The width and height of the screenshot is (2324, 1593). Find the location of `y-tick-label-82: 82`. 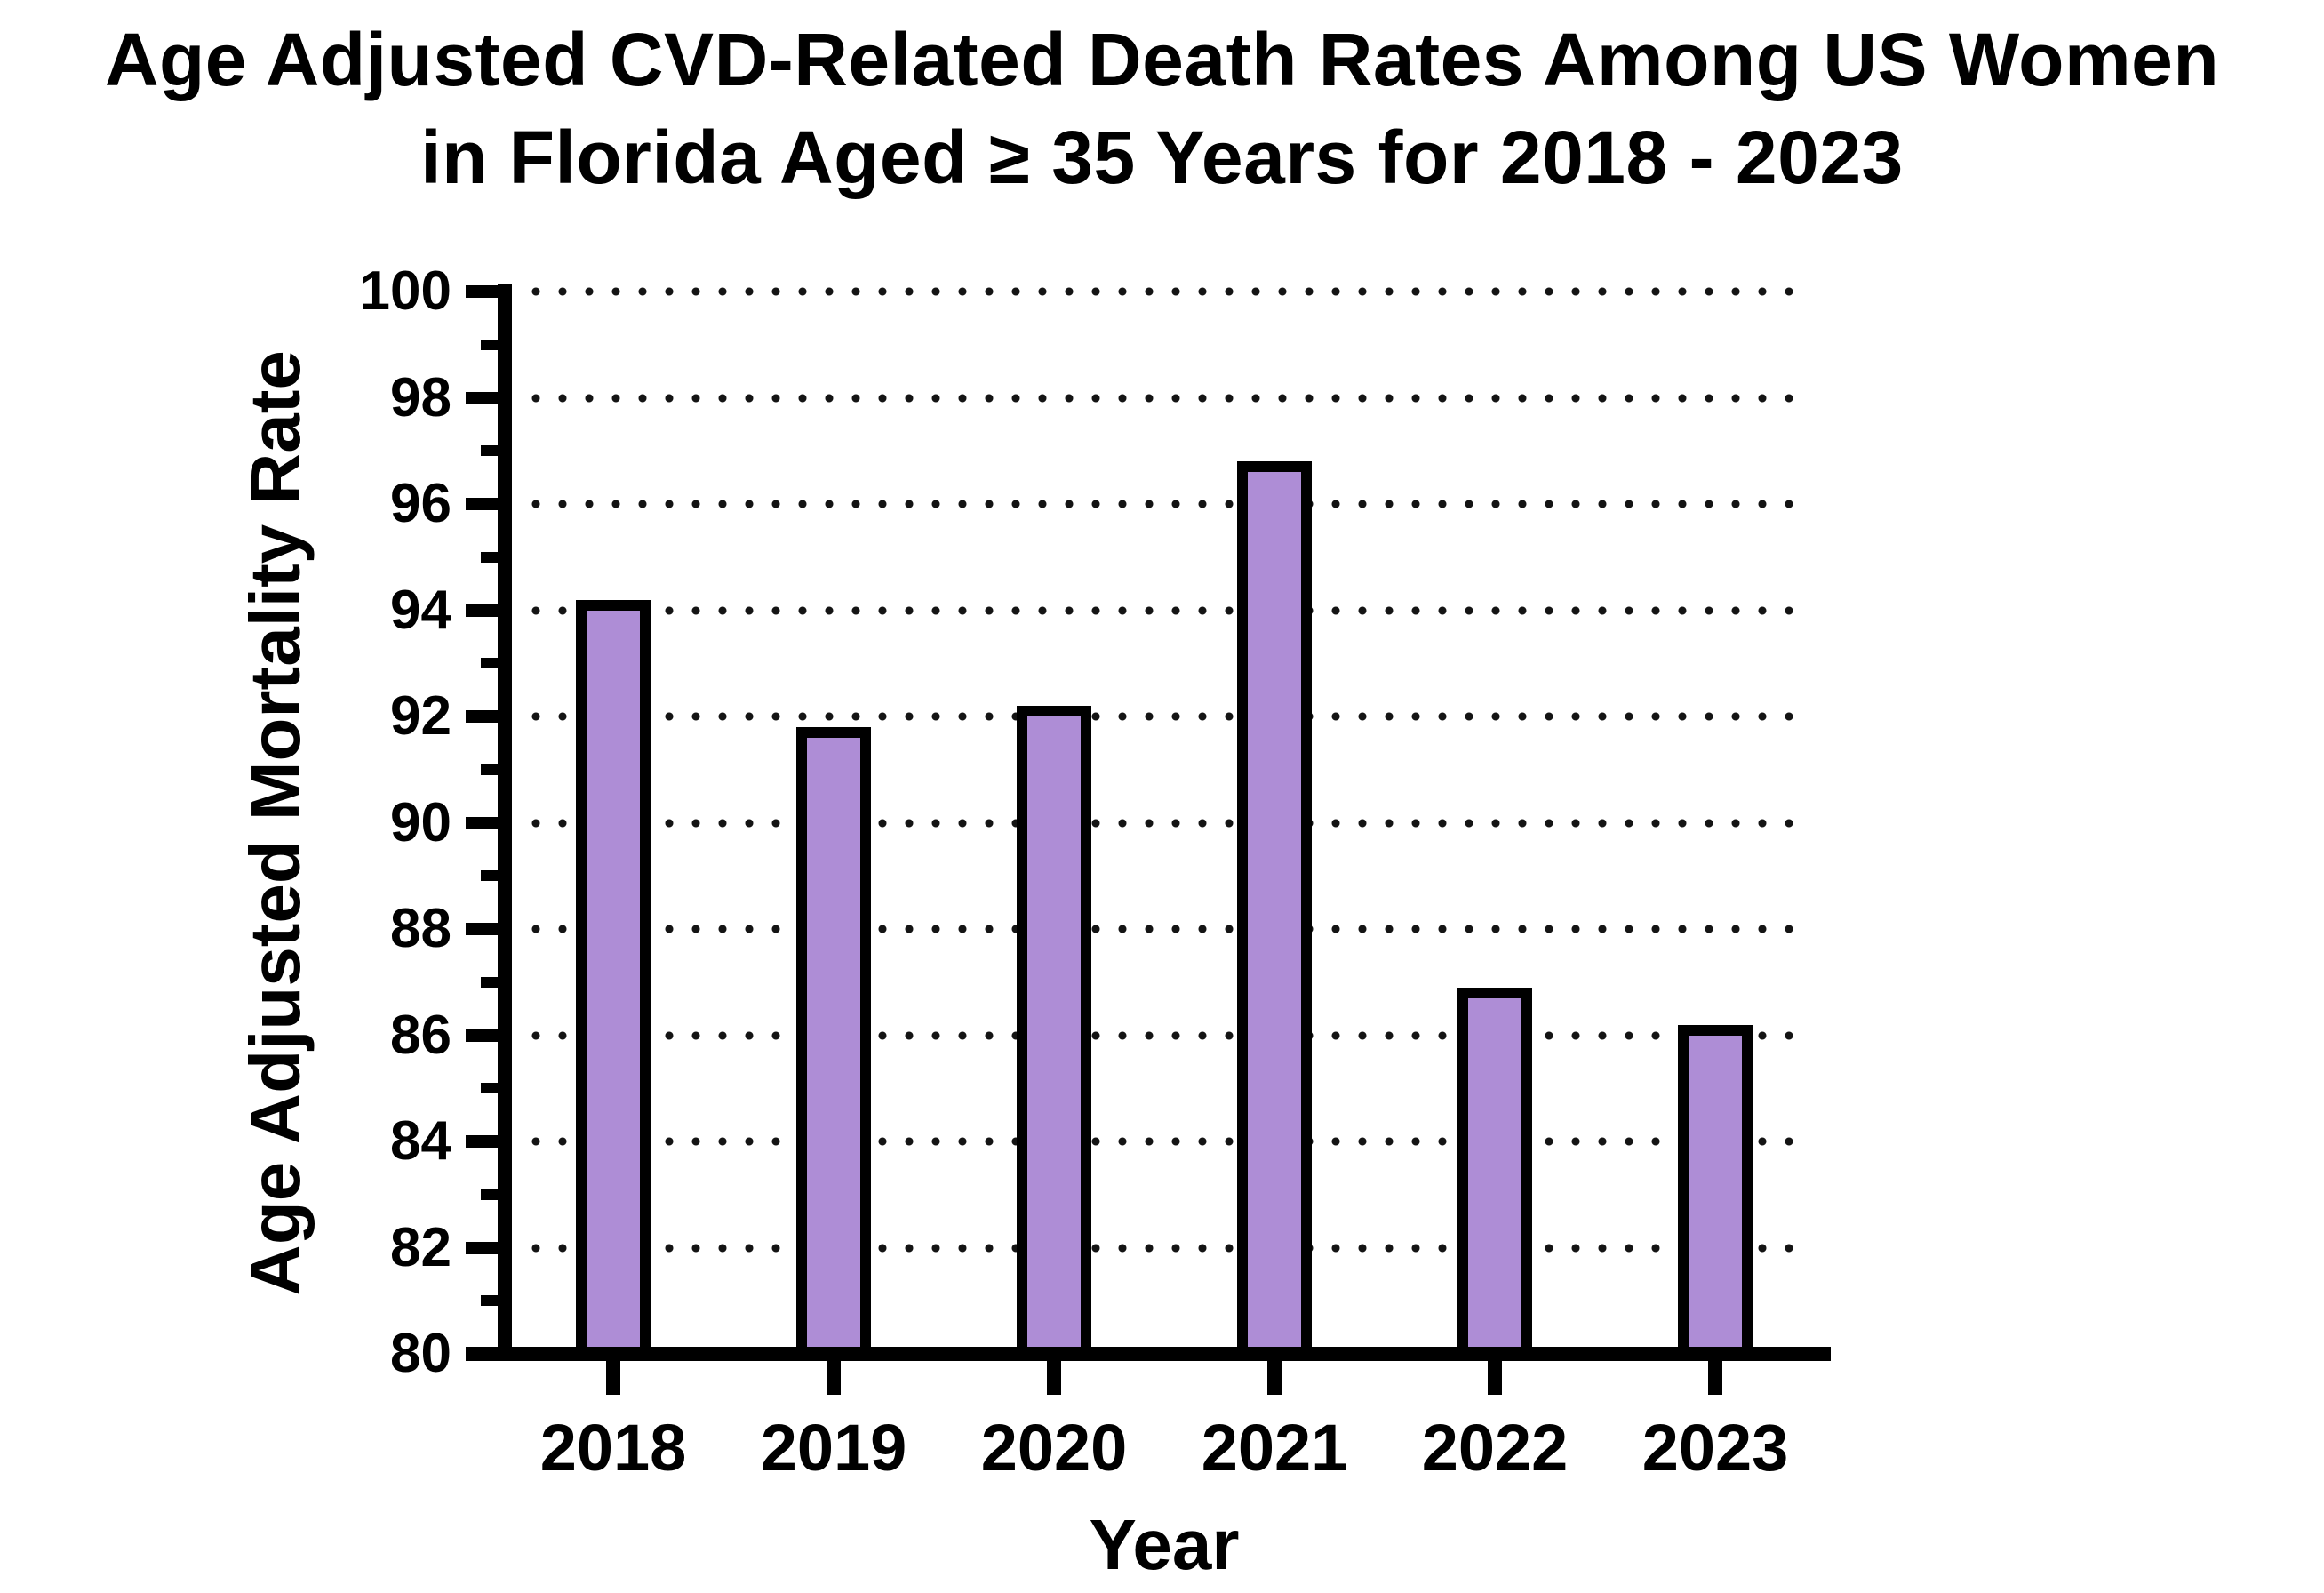

y-tick-label-82: 82 is located at coordinates (420, 1247).